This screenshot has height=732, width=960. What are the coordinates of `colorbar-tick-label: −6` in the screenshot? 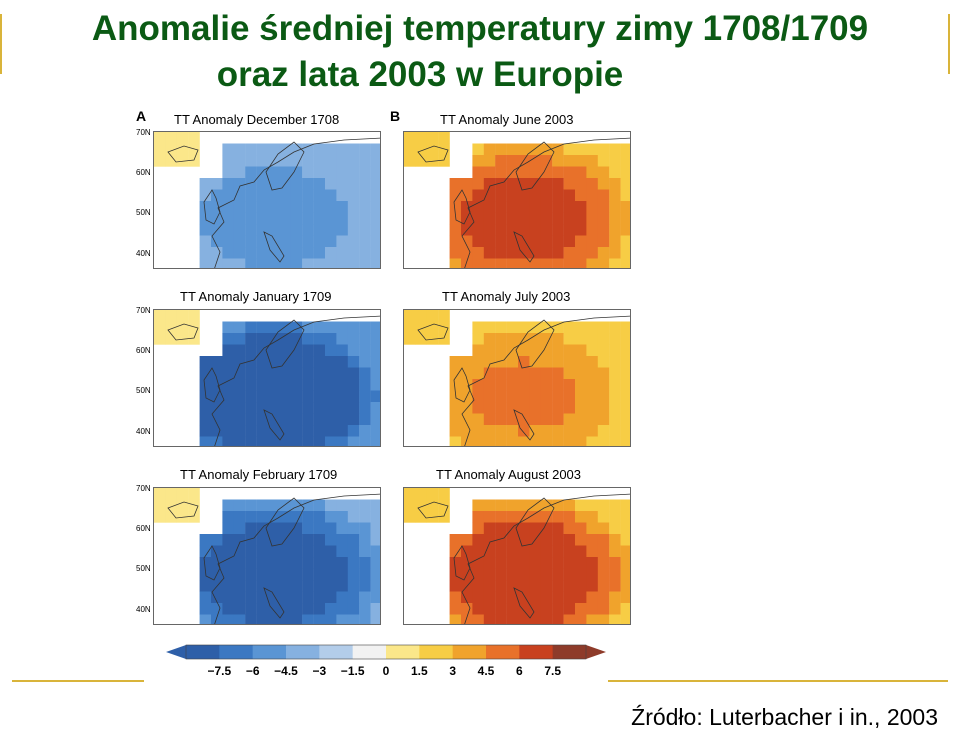 It's located at (252, 671).